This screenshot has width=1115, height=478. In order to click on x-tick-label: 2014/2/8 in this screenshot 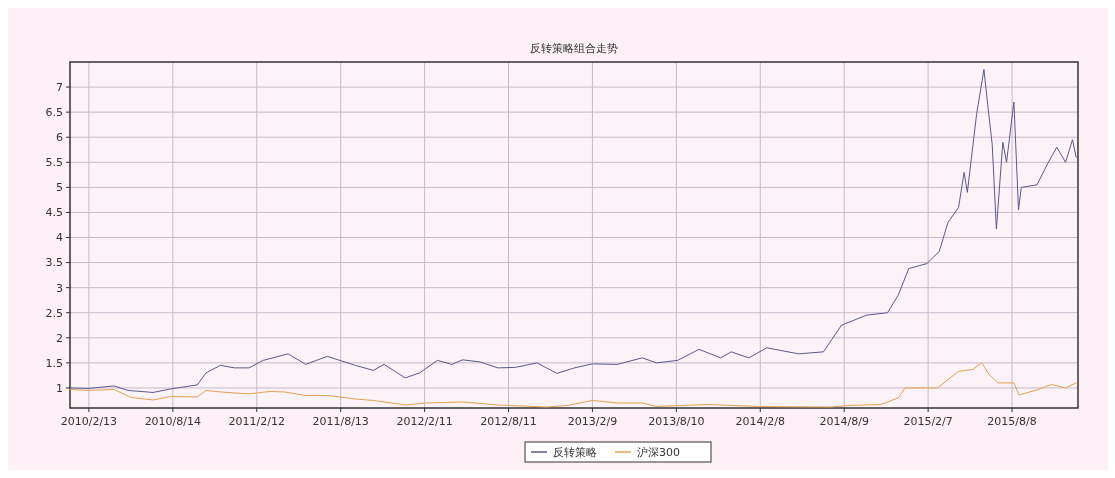, I will do `click(760, 421)`.